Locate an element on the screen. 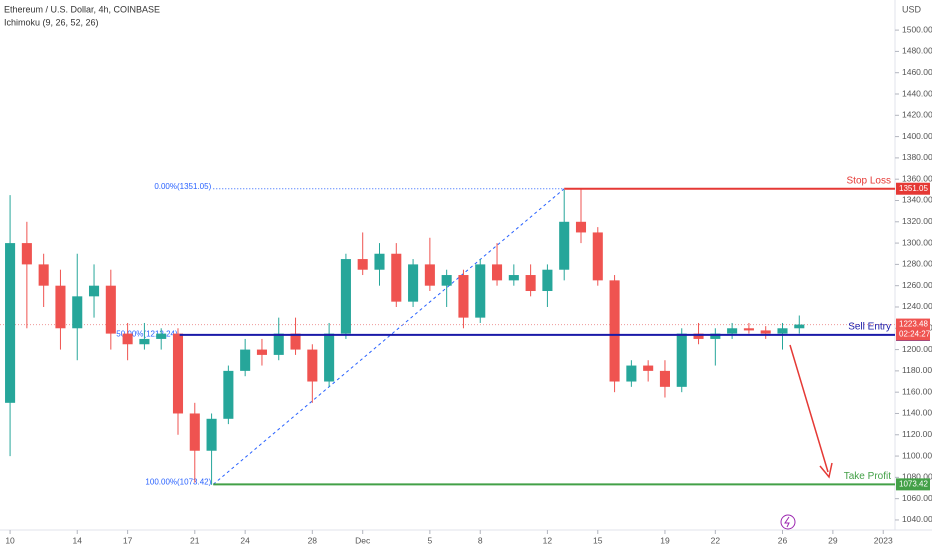 The height and width of the screenshot is (550, 932). last-price-tag is located at coordinates (913, 329).